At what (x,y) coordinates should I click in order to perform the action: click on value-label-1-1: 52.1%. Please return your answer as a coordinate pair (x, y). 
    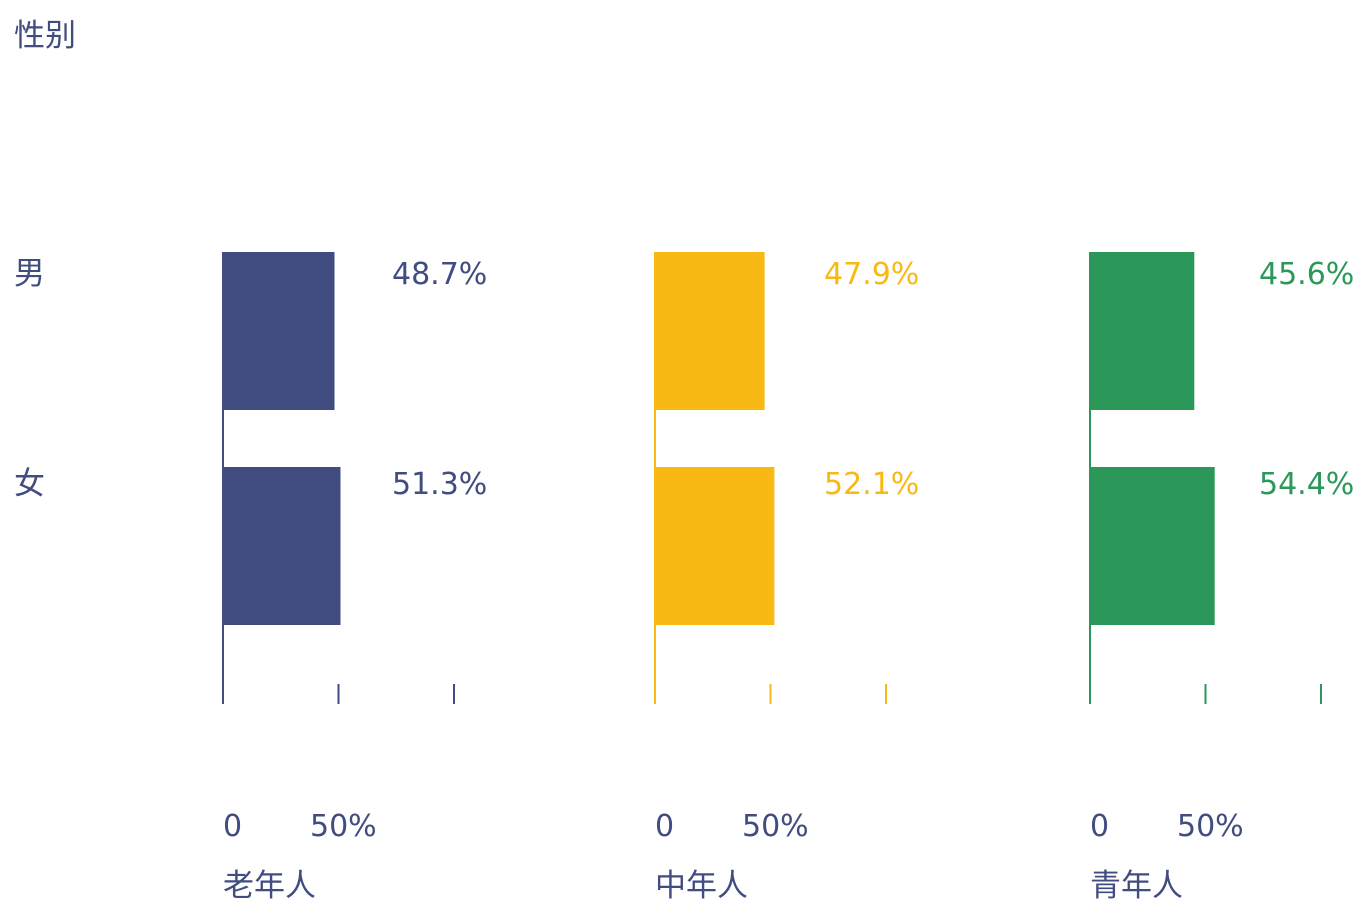
    Looking at the image, I should click on (871, 484).